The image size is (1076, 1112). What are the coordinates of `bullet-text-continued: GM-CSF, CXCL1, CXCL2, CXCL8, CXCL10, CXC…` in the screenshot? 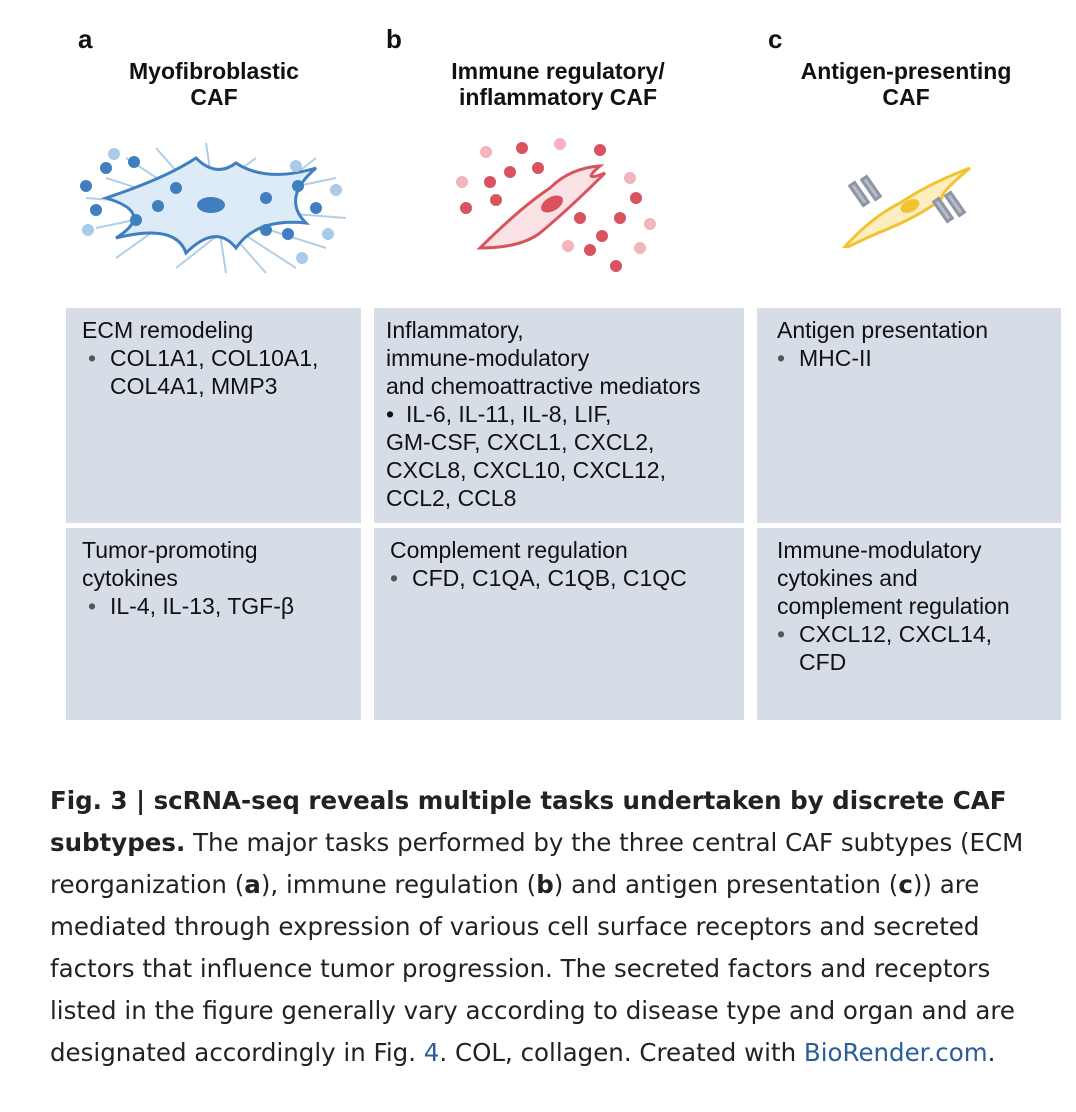 It's located at (526, 470).